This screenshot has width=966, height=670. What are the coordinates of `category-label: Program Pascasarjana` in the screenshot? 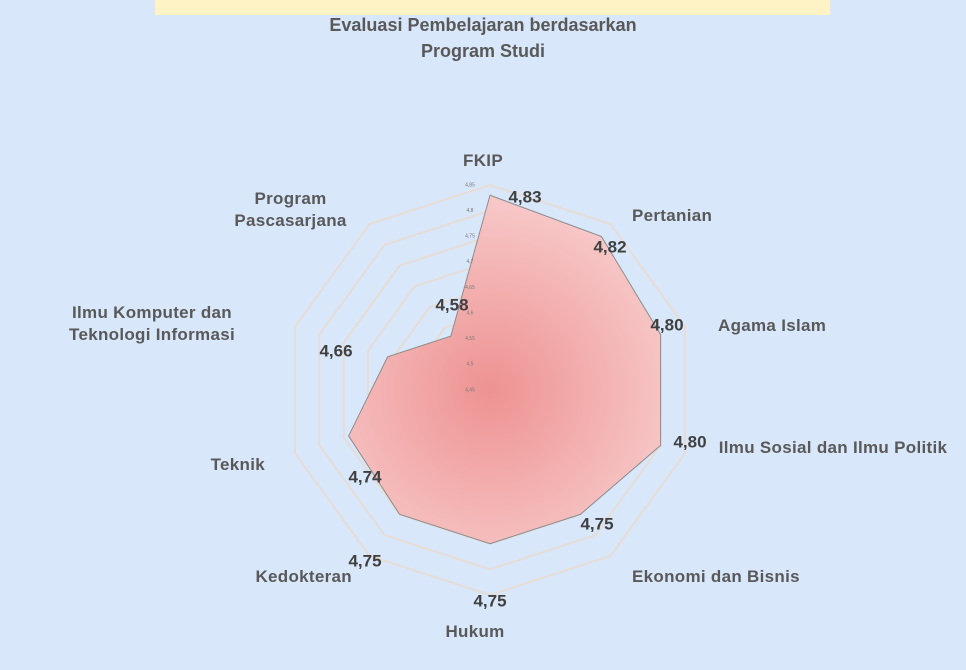 It's located at (290, 209).